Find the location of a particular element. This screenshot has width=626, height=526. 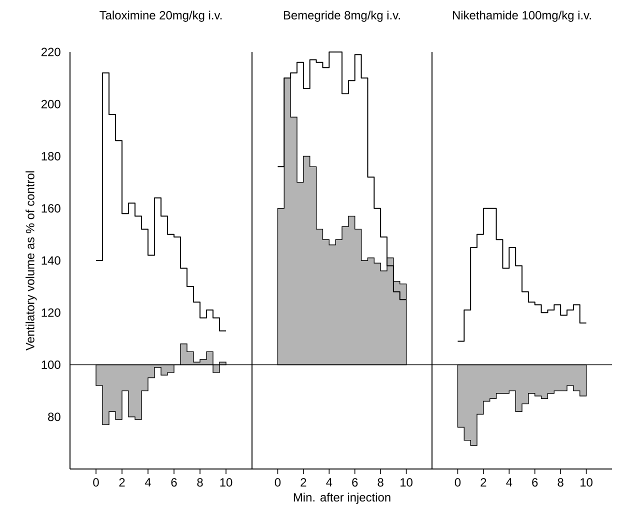

chart-title: Nikethamide 100mg/kg i.v. is located at coordinates (522, 16).